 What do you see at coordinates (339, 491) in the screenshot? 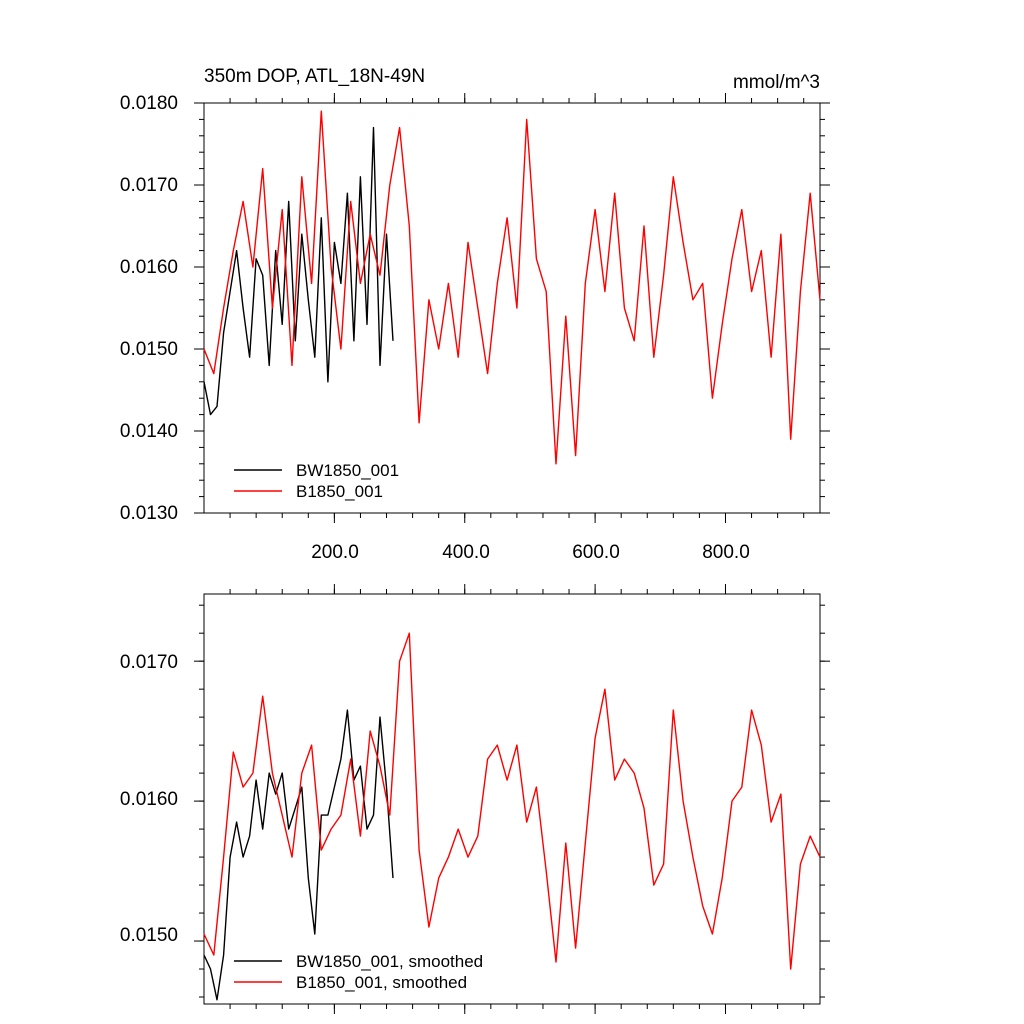
I see `legend-label-b1850: B1850_001` at bounding box center [339, 491].